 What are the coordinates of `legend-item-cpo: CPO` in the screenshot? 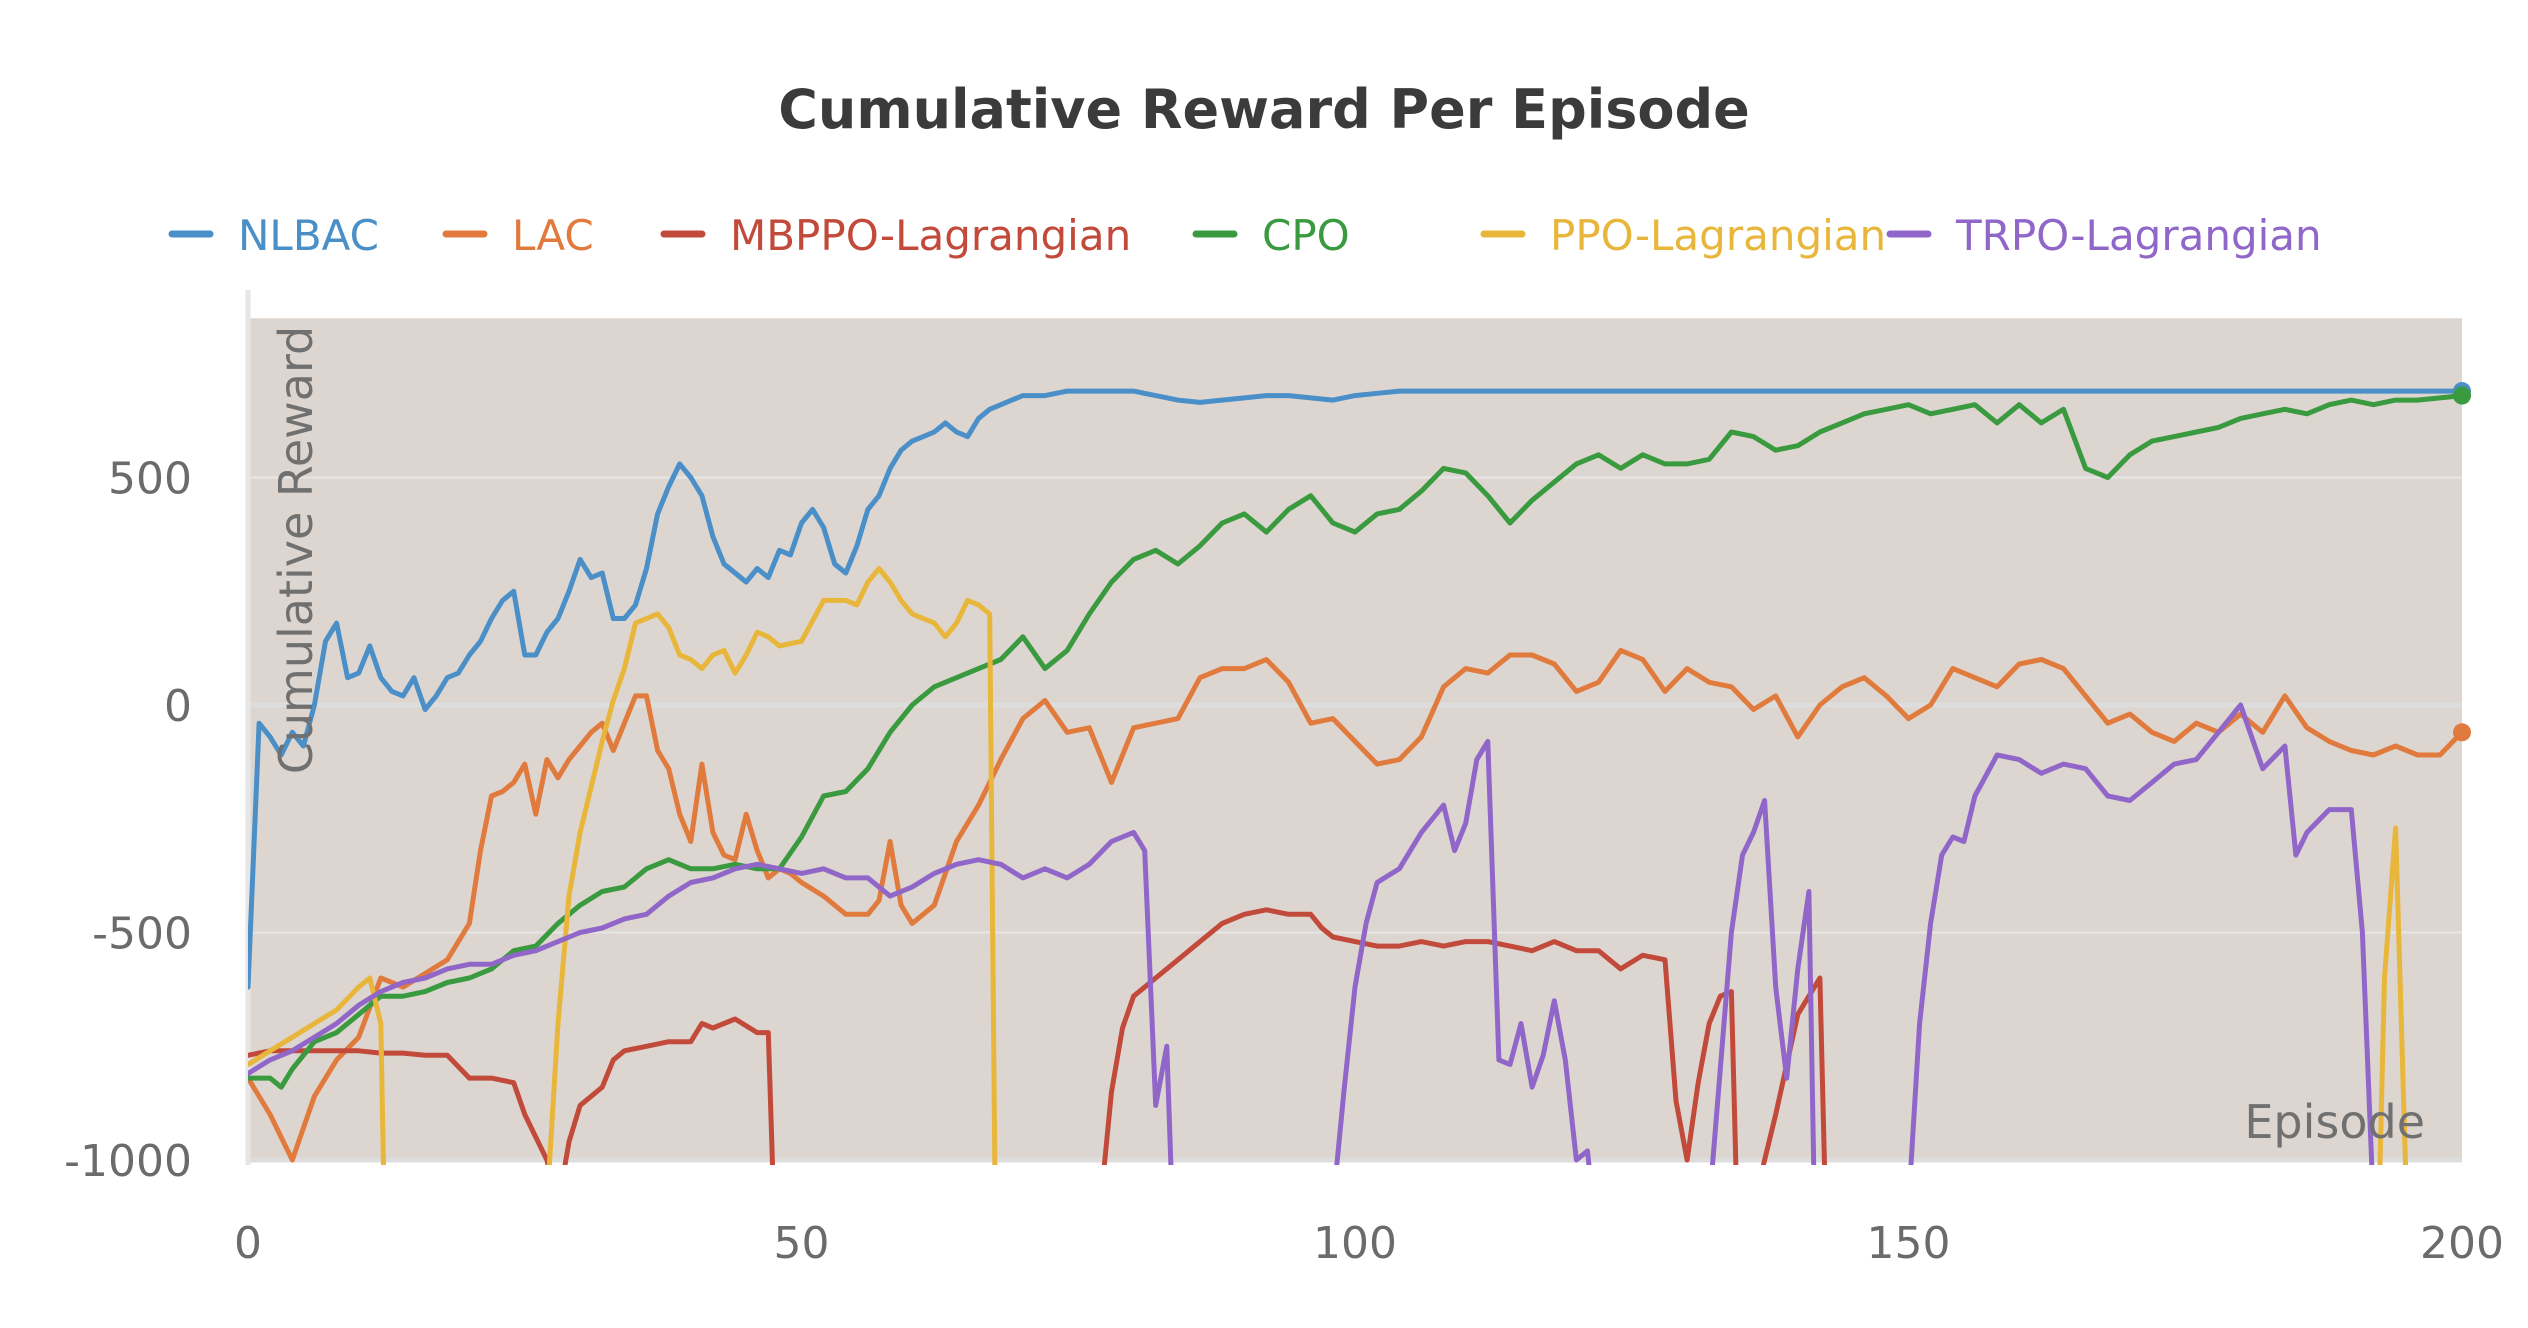 It's located at (1271, 235).